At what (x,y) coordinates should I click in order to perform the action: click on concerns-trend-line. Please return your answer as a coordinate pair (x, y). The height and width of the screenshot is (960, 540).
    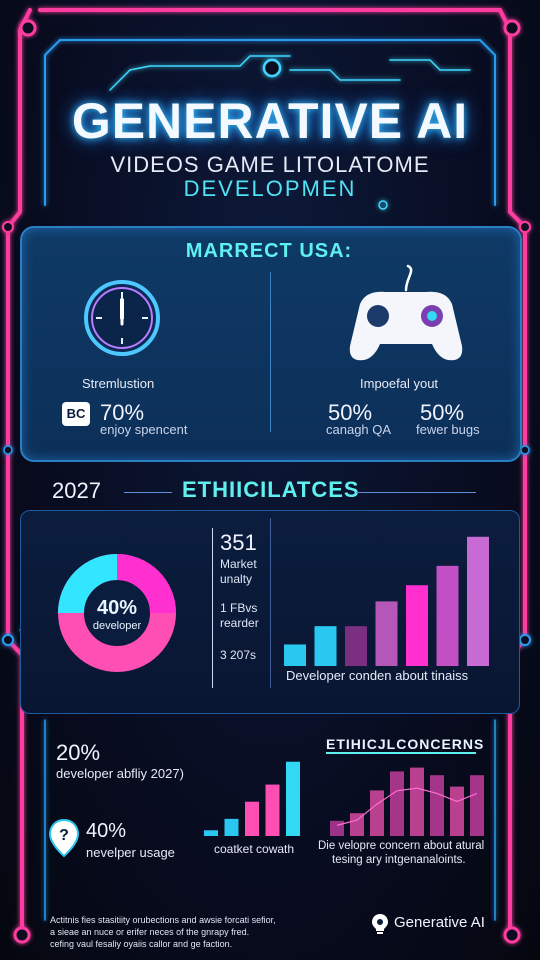
    Looking at the image, I should click on (407, 806).